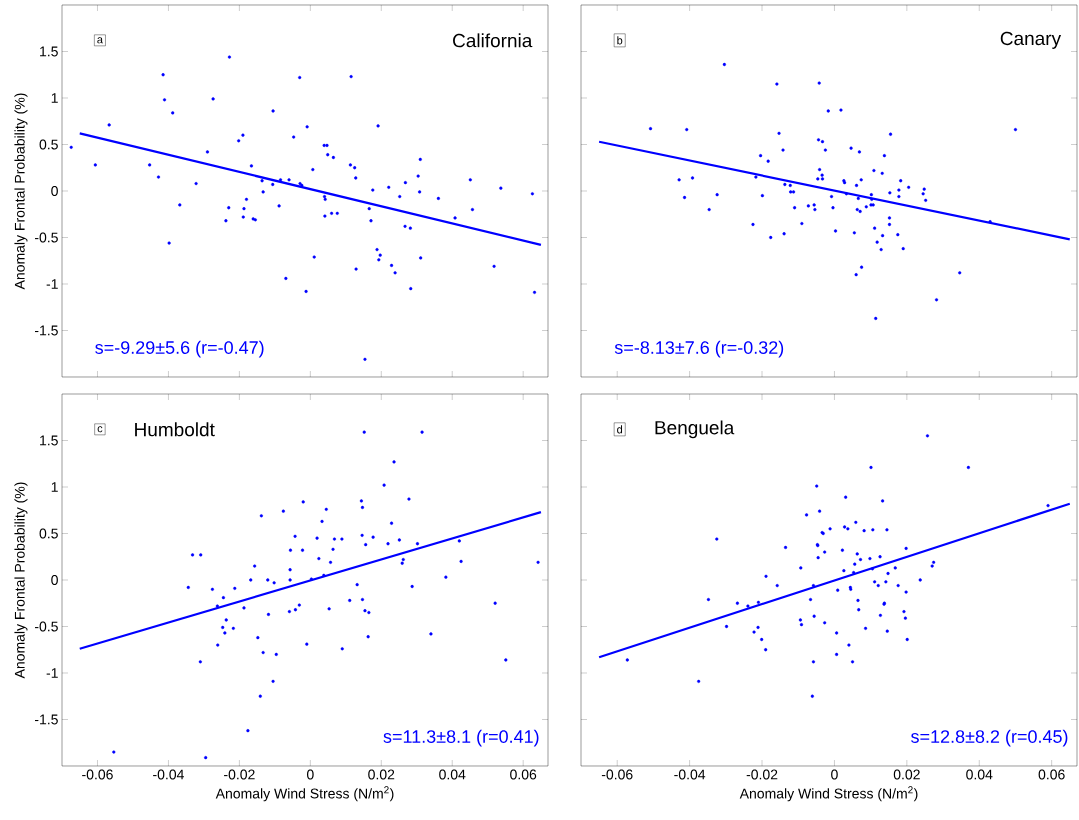 This screenshot has height=820, width=1079. Describe the element at coordinates (695, 429) in the screenshot. I see `text: Benguela` at that location.